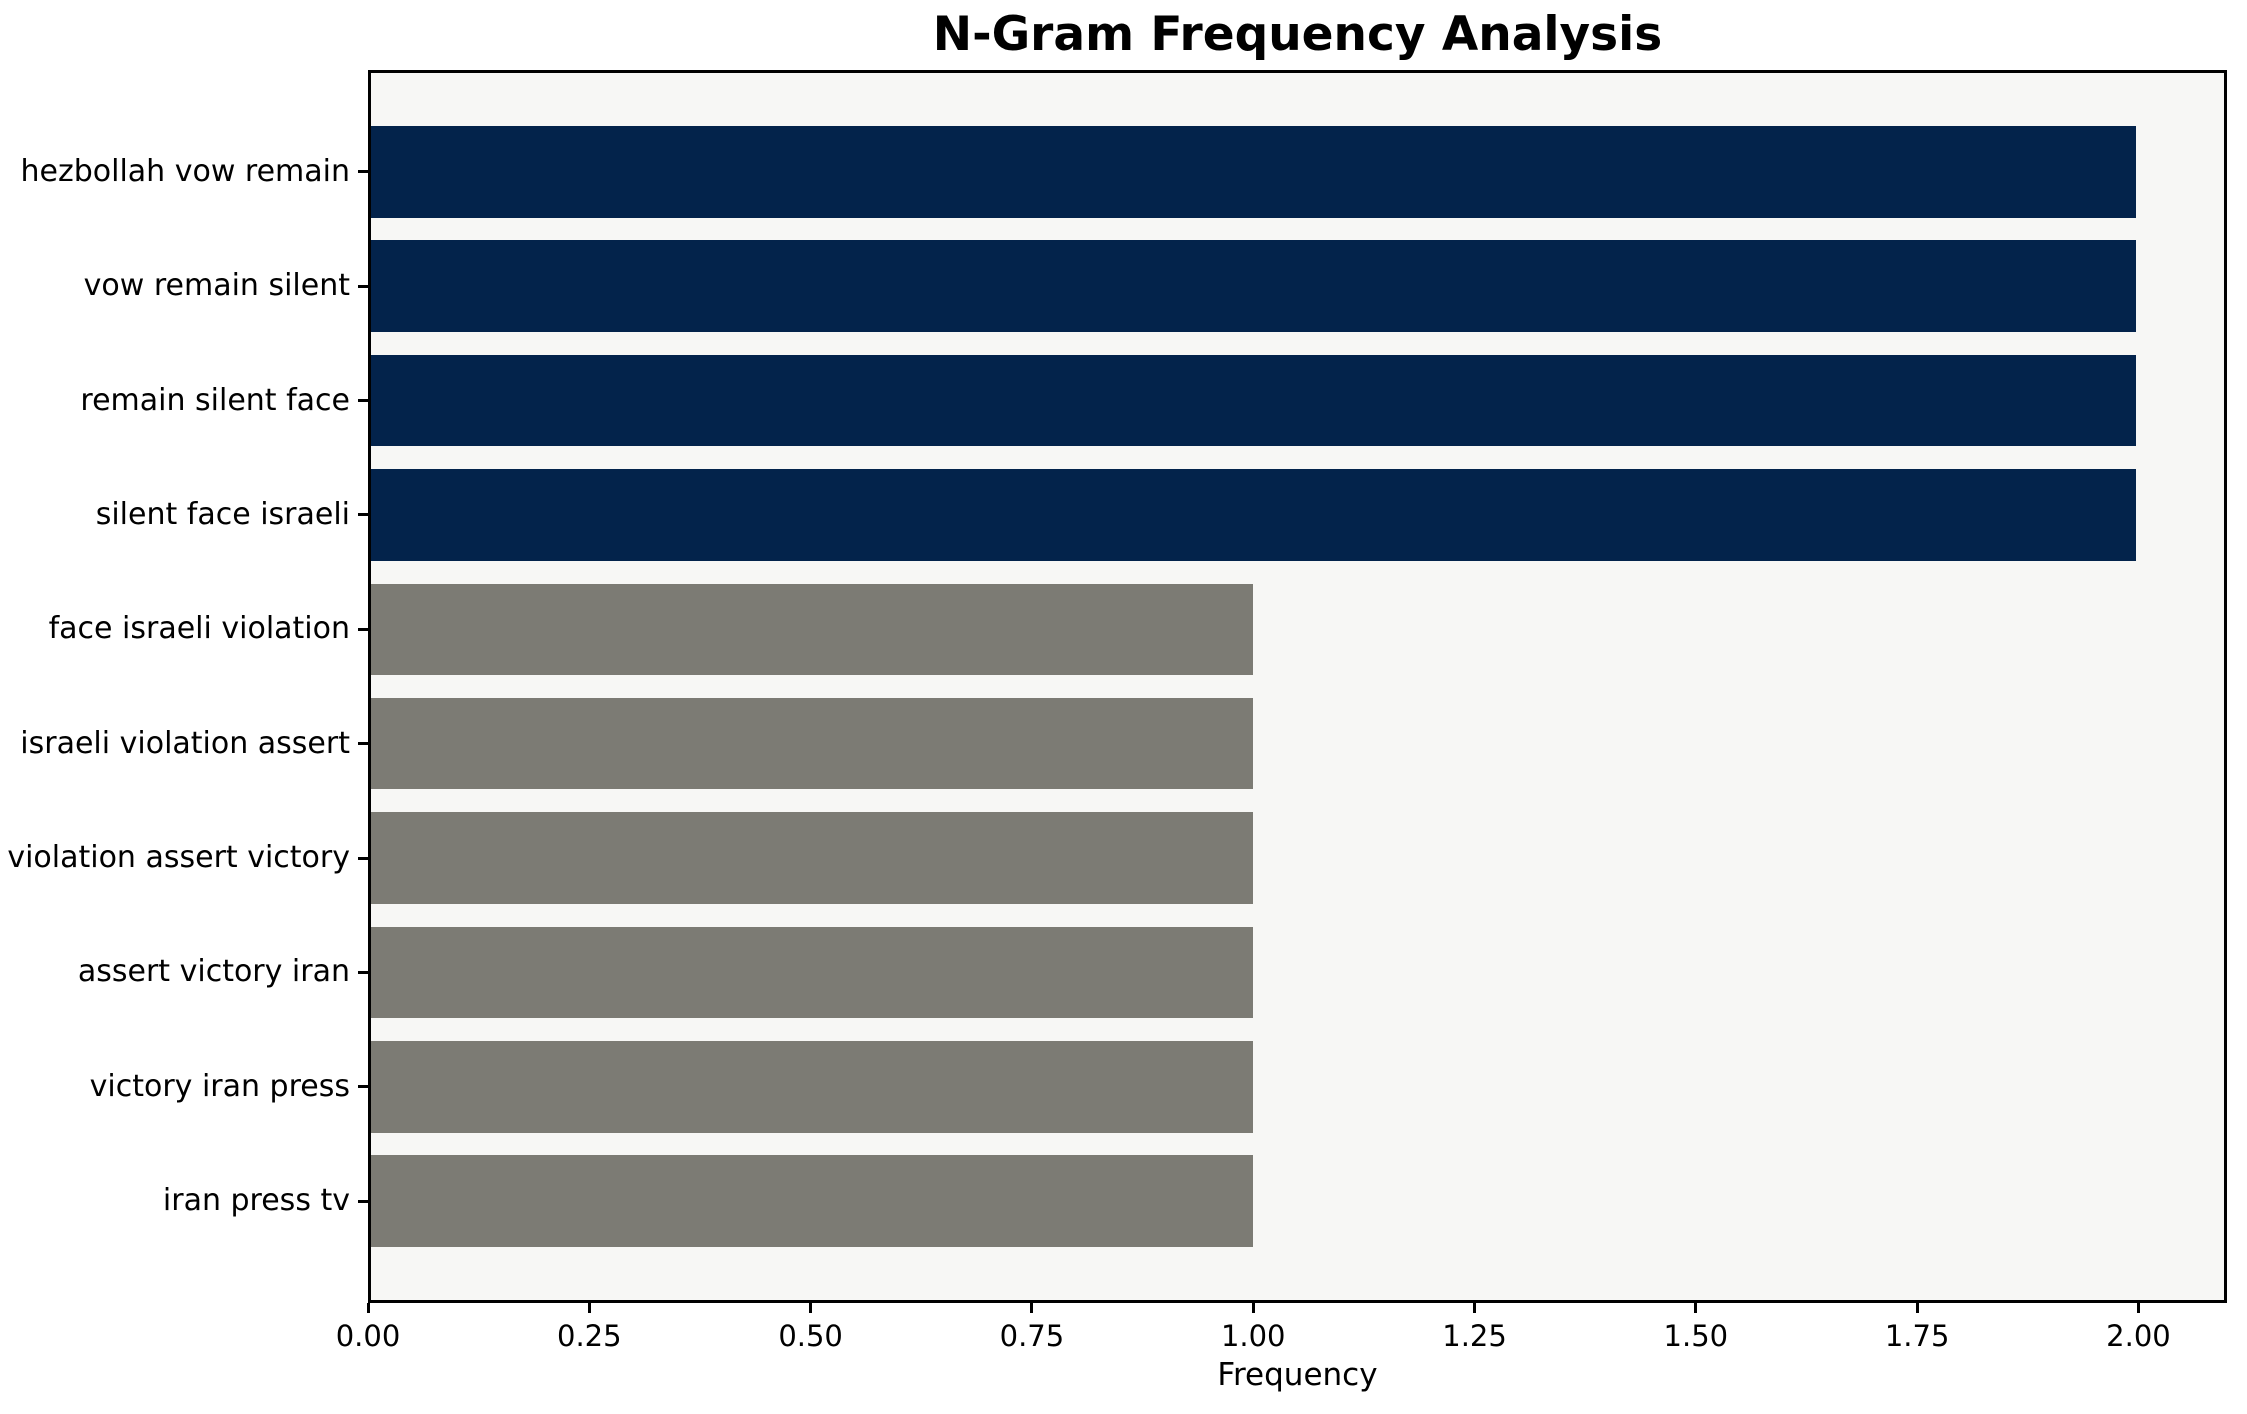 This screenshot has width=2247, height=1414. Describe the element at coordinates (1253, 286) in the screenshot. I see `bar-vow-remain-silent` at that location.